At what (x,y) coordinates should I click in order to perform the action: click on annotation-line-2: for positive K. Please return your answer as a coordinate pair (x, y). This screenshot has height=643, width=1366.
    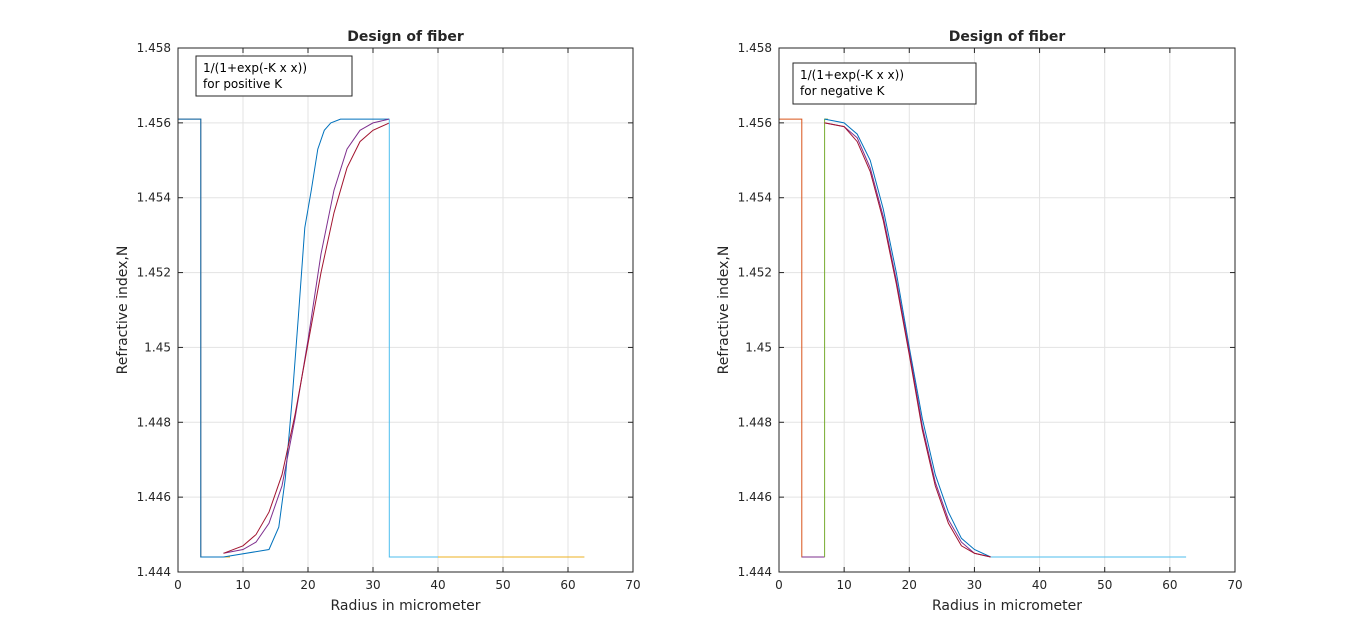
    Looking at the image, I should click on (243, 84).